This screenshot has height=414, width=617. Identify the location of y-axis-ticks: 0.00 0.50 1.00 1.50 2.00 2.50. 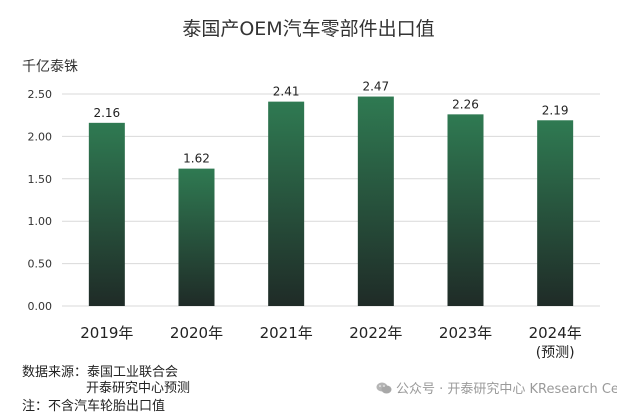
(40, 200).